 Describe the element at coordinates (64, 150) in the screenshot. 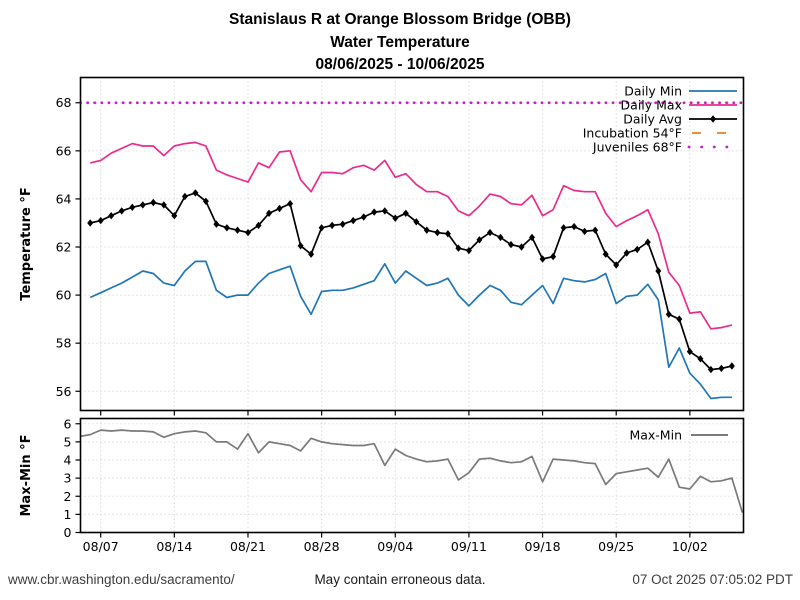

I see `y-tick-label: 66` at that location.